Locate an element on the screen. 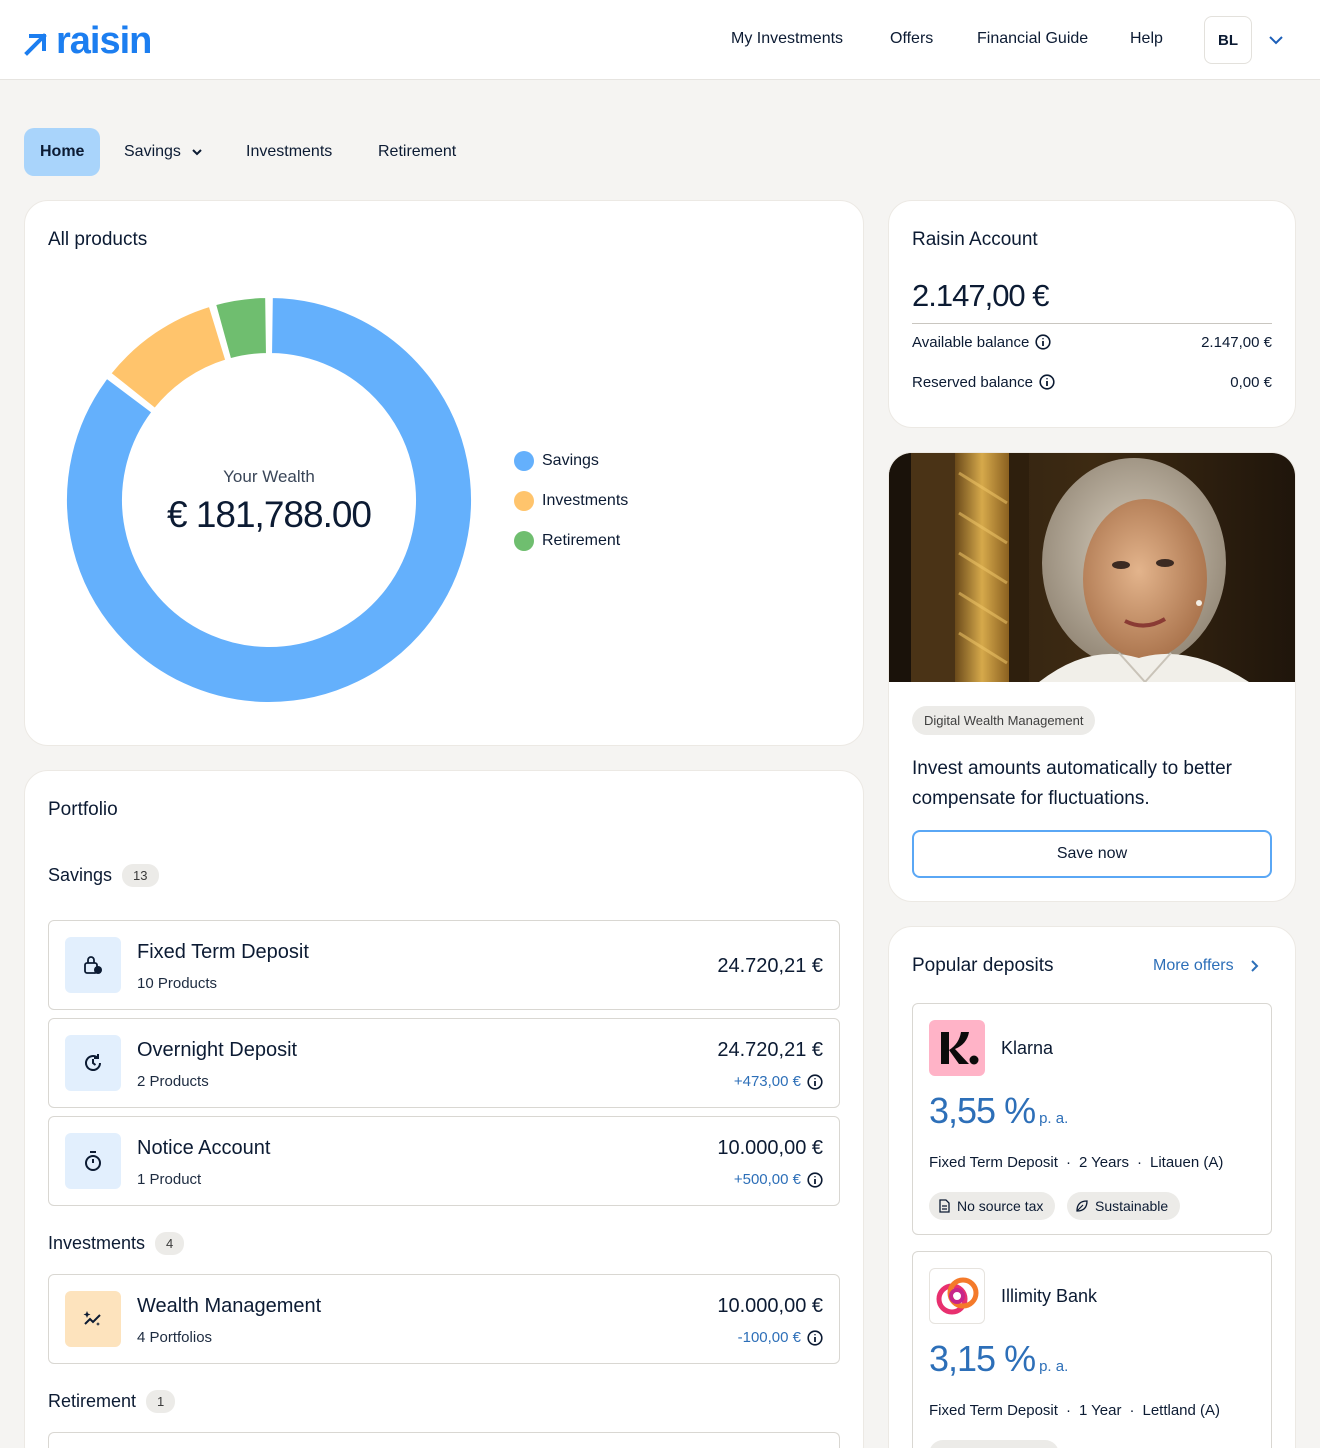  available-balance-label: Available balance is located at coordinates (971, 342).